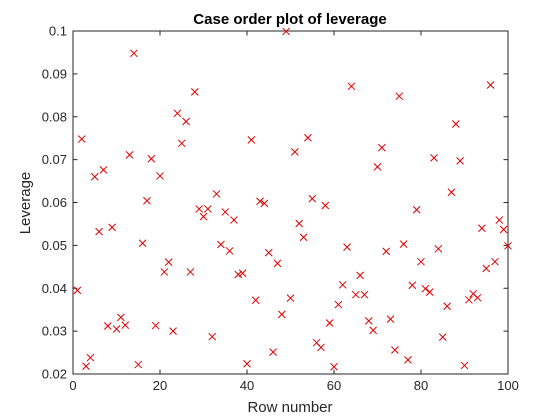 The image size is (560, 420). What do you see at coordinates (54, 202) in the screenshot?
I see `y-tick-label: 0.06` at bounding box center [54, 202].